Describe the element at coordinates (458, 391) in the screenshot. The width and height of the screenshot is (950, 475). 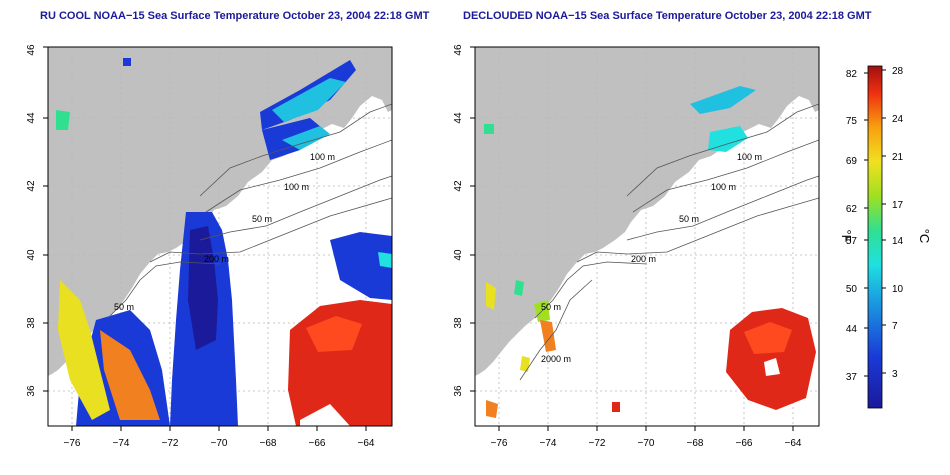
I see `right-lat-tick-36: 36` at that location.